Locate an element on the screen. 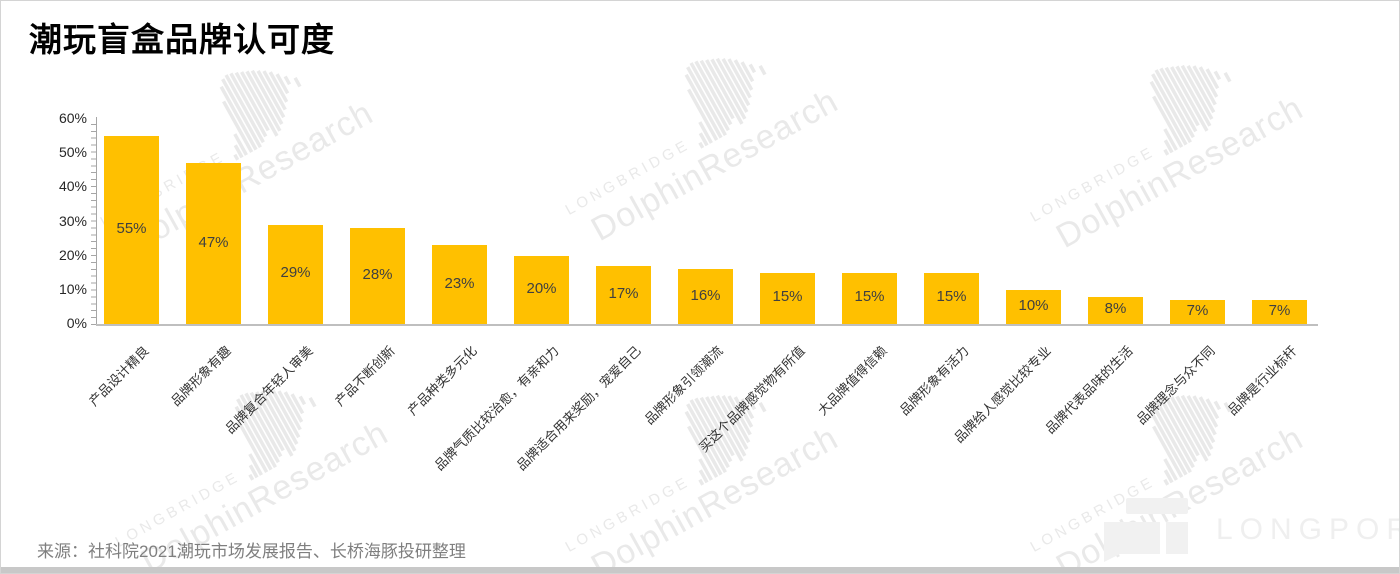  bar-value-label: 23% is located at coordinates (459, 283).